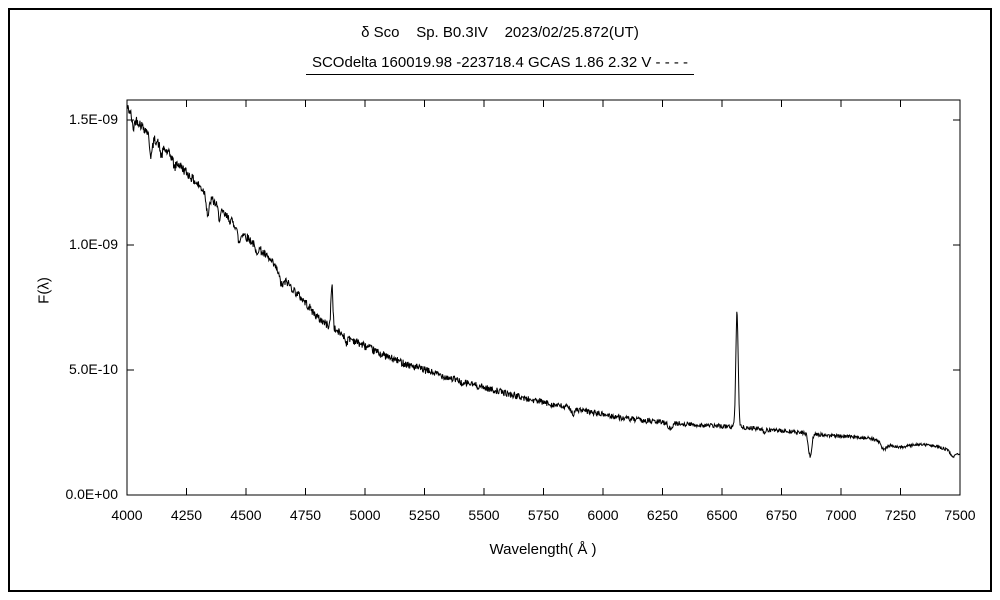  I want to click on y-tick-label: 1.5E-09, so click(93, 119).